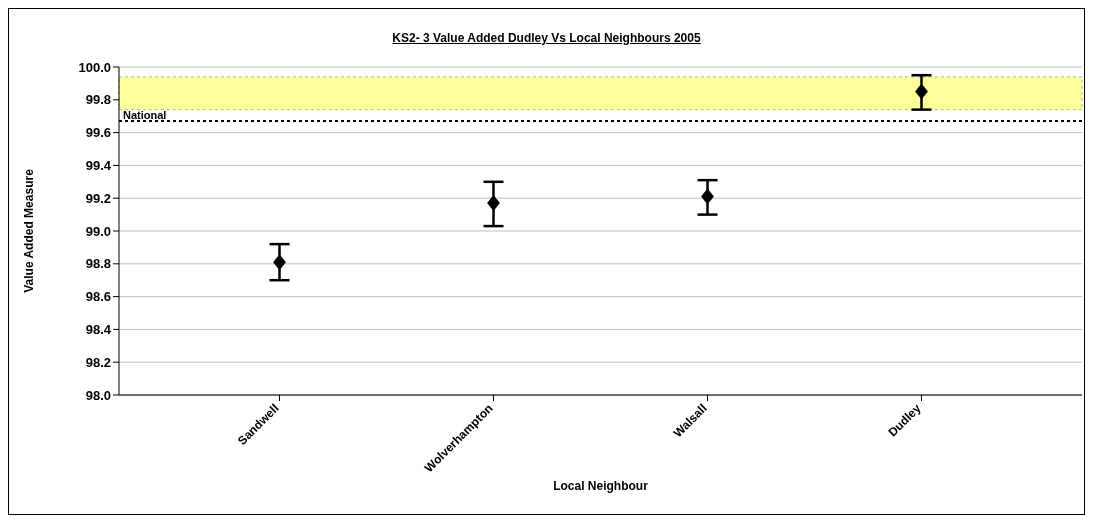 The height and width of the screenshot is (522, 1093). What do you see at coordinates (98, 330) in the screenshot?
I see `y-tick-label: 98.4` at bounding box center [98, 330].